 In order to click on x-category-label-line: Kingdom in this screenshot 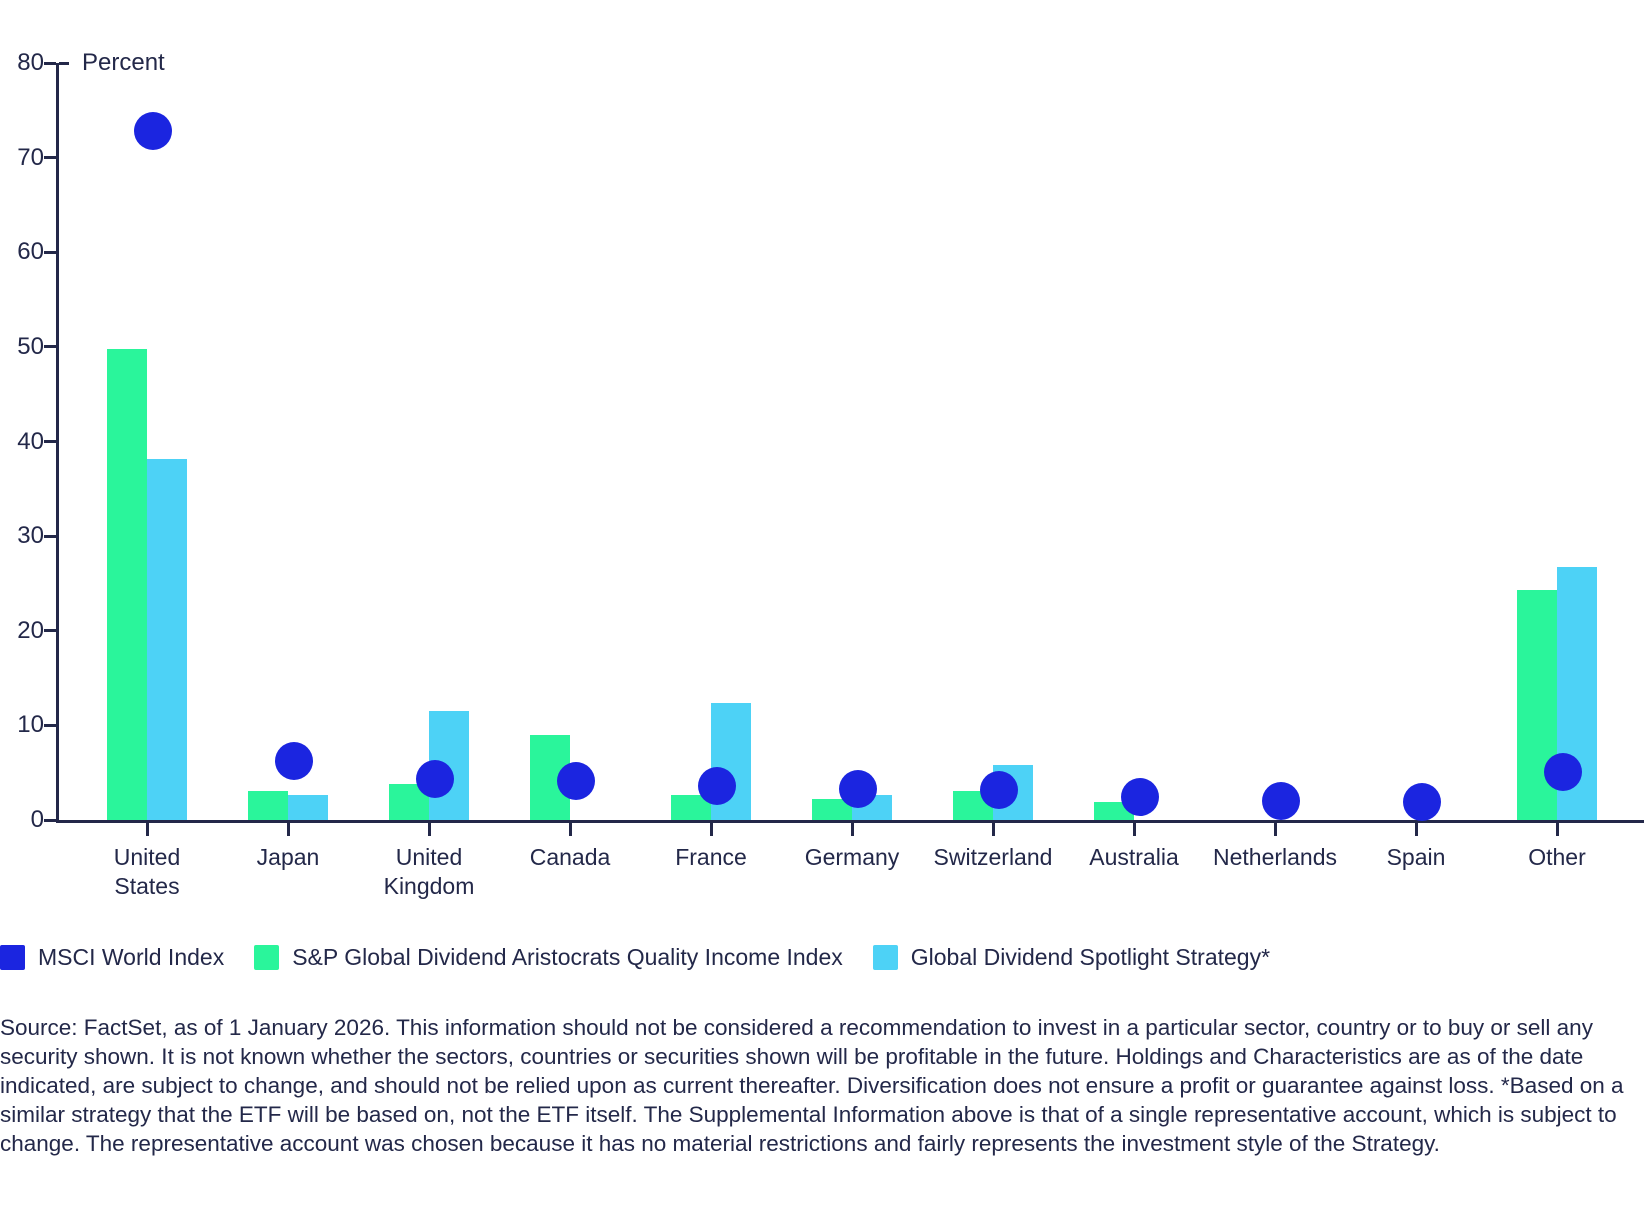, I will do `click(429, 886)`.